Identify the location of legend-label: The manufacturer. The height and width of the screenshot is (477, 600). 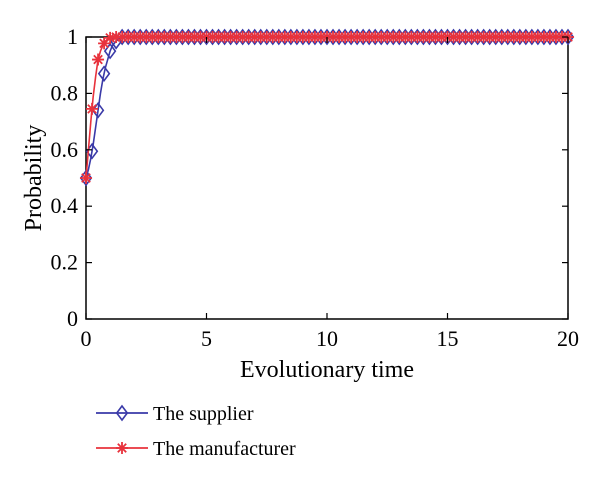
(224, 449).